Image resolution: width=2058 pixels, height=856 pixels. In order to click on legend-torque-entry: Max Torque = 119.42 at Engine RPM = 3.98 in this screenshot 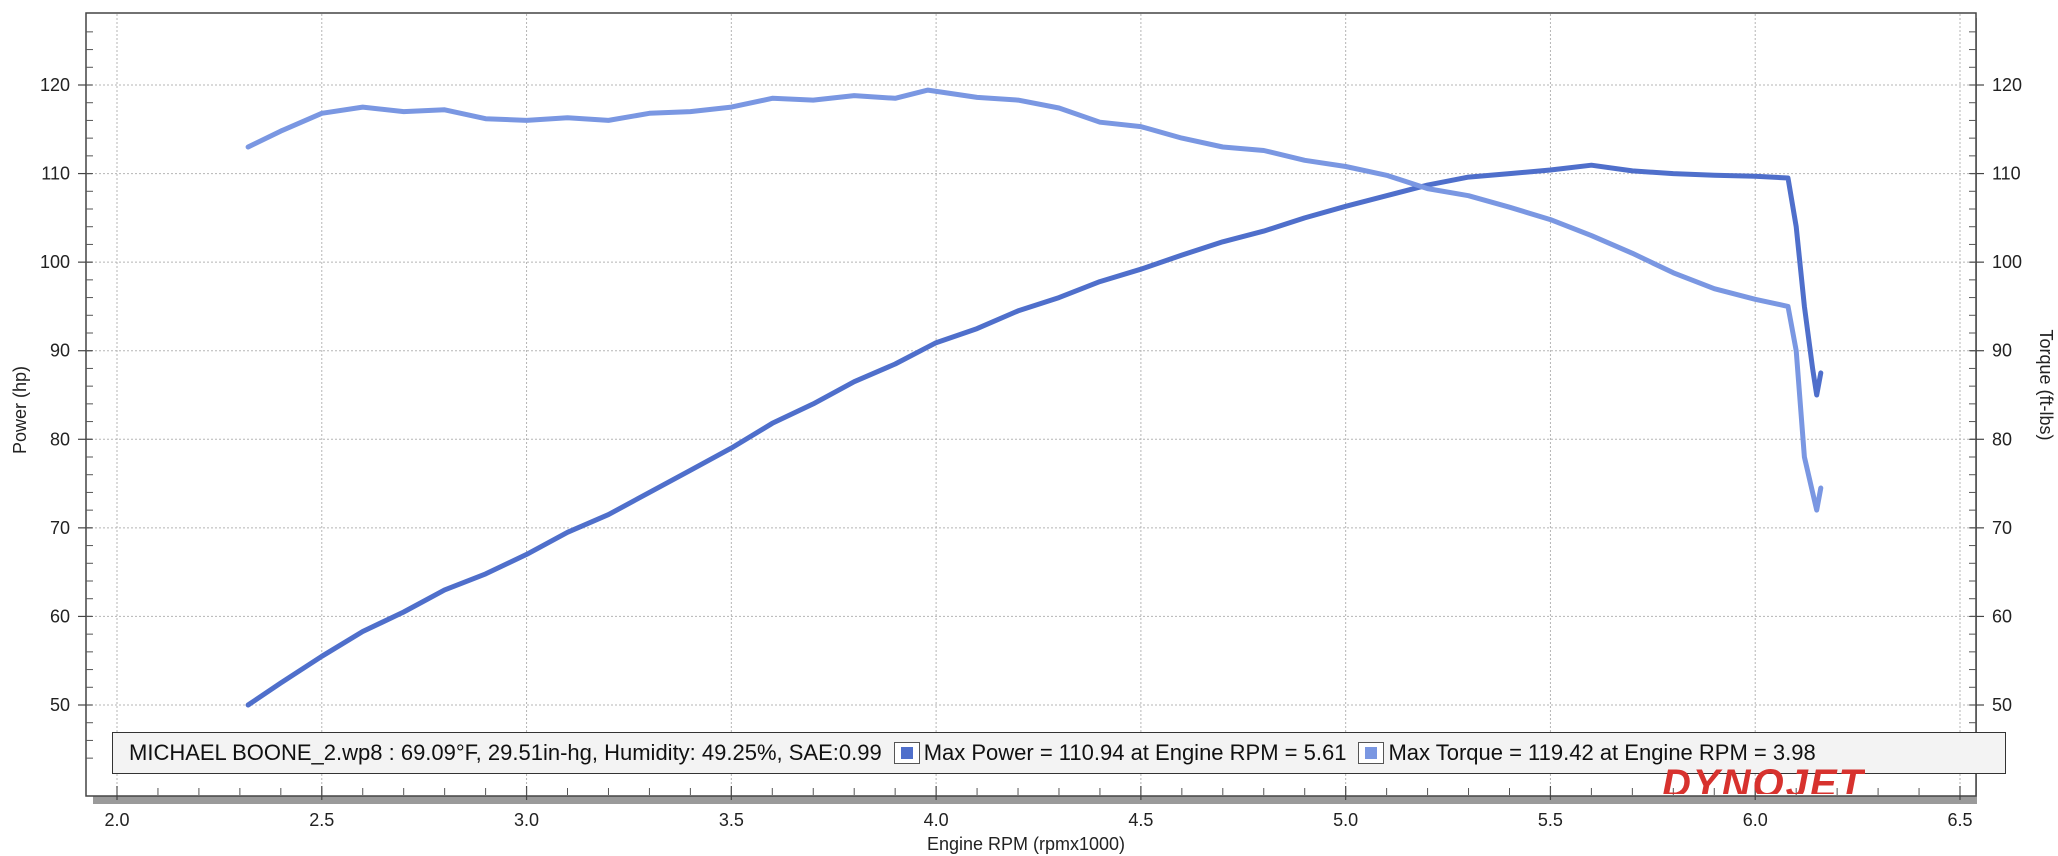, I will do `click(1587, 753)`.